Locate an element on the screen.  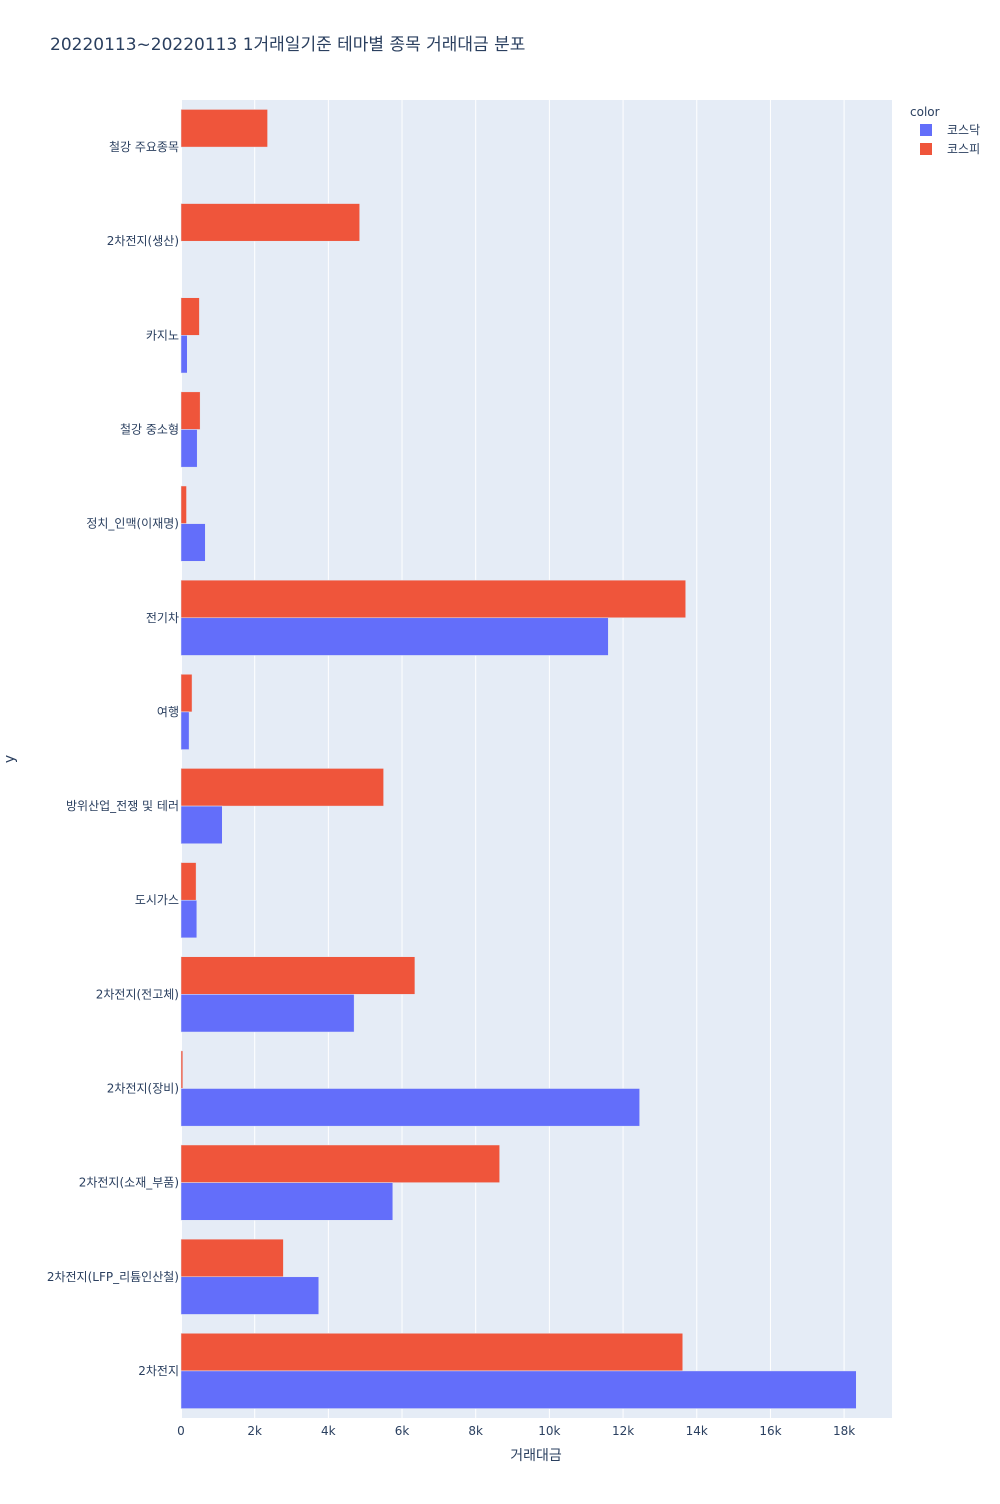
bar-kosdaq: 2차전지(장비) / 코스닥: 12450 is located at coordinates (410, 1107).